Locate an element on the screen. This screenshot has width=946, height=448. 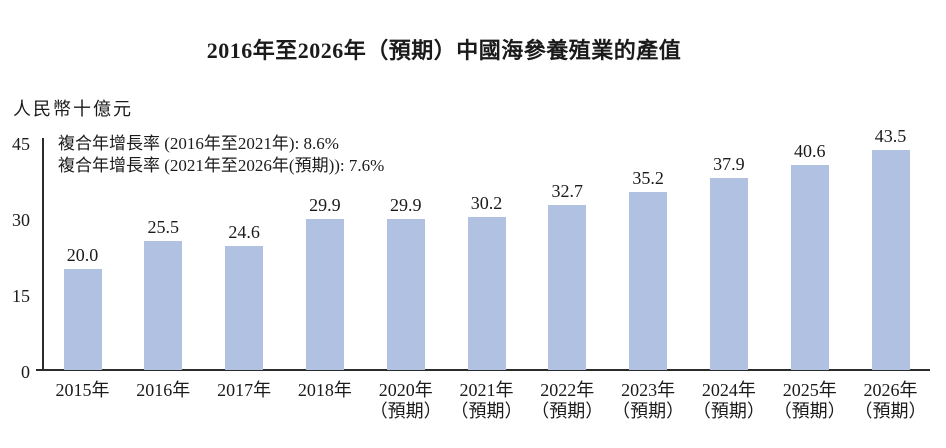
x-tick-year: 2017年 is located at coordinates (244, 390).